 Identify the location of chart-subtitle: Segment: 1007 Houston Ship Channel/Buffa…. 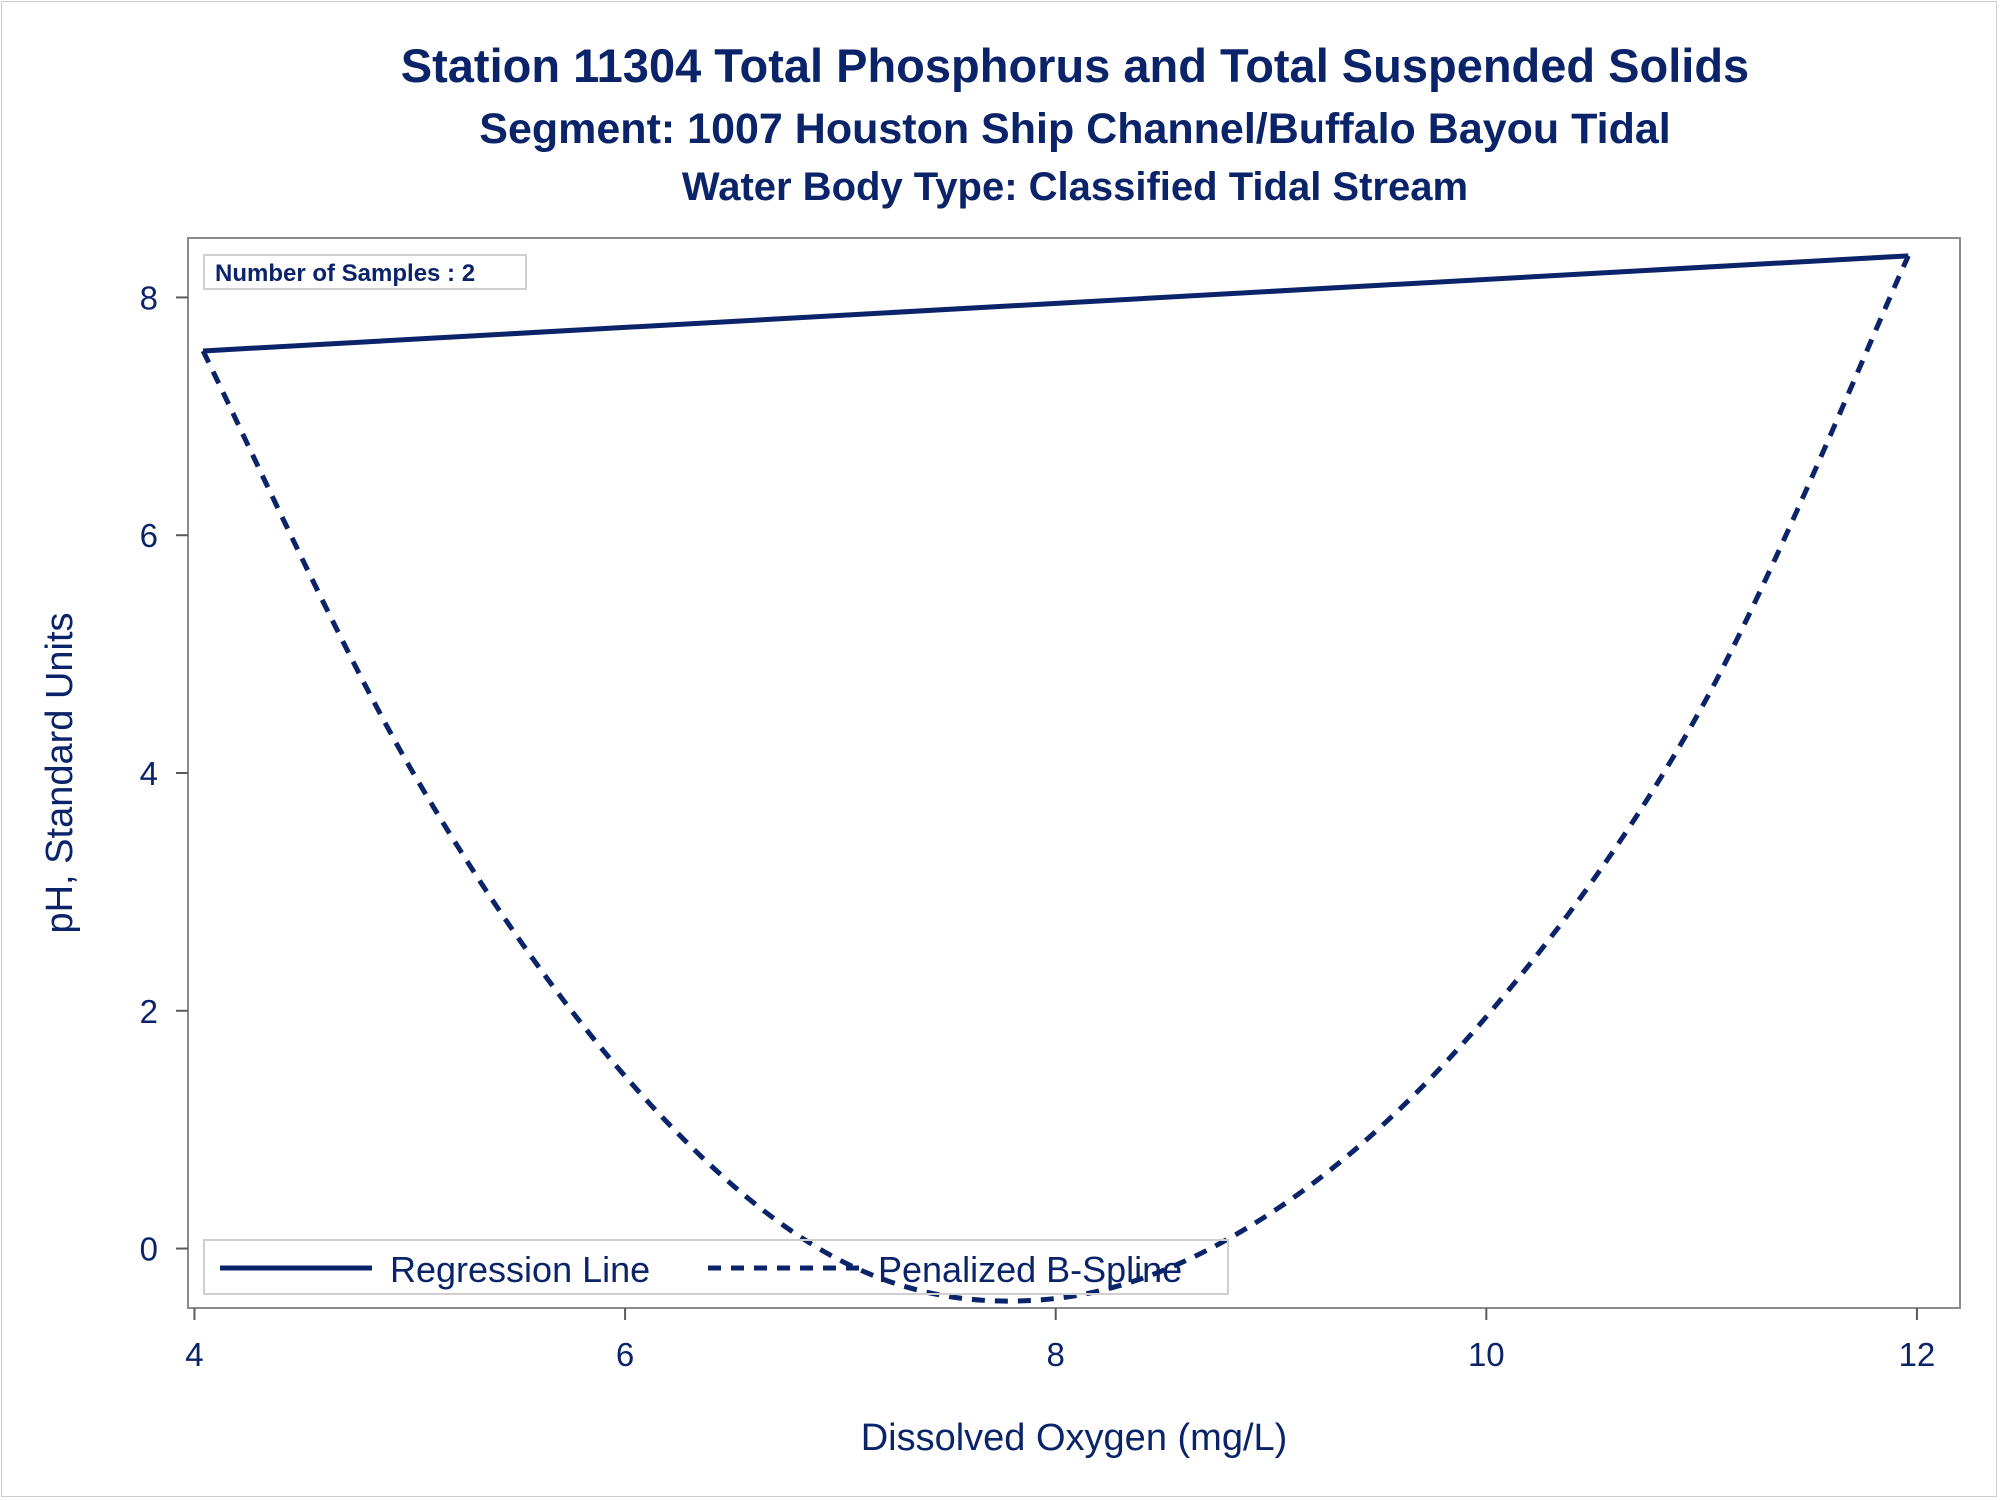
(1075, 129).